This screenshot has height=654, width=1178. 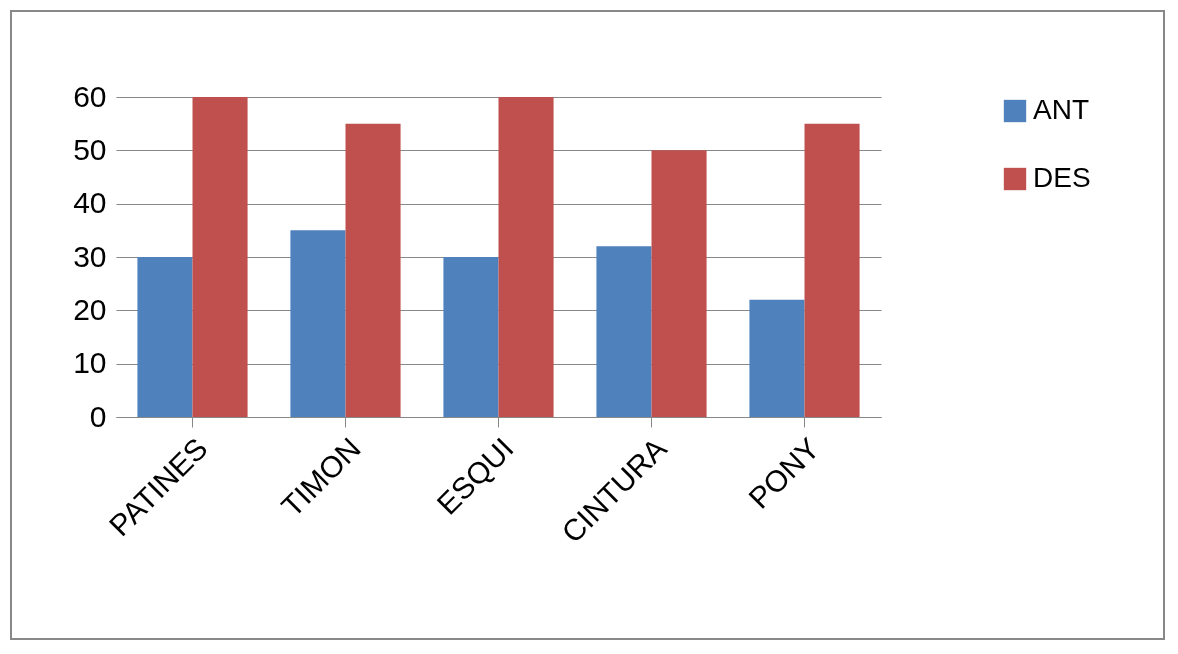 I want to click on y-tick-label: 40, so click(x=90, y=203).